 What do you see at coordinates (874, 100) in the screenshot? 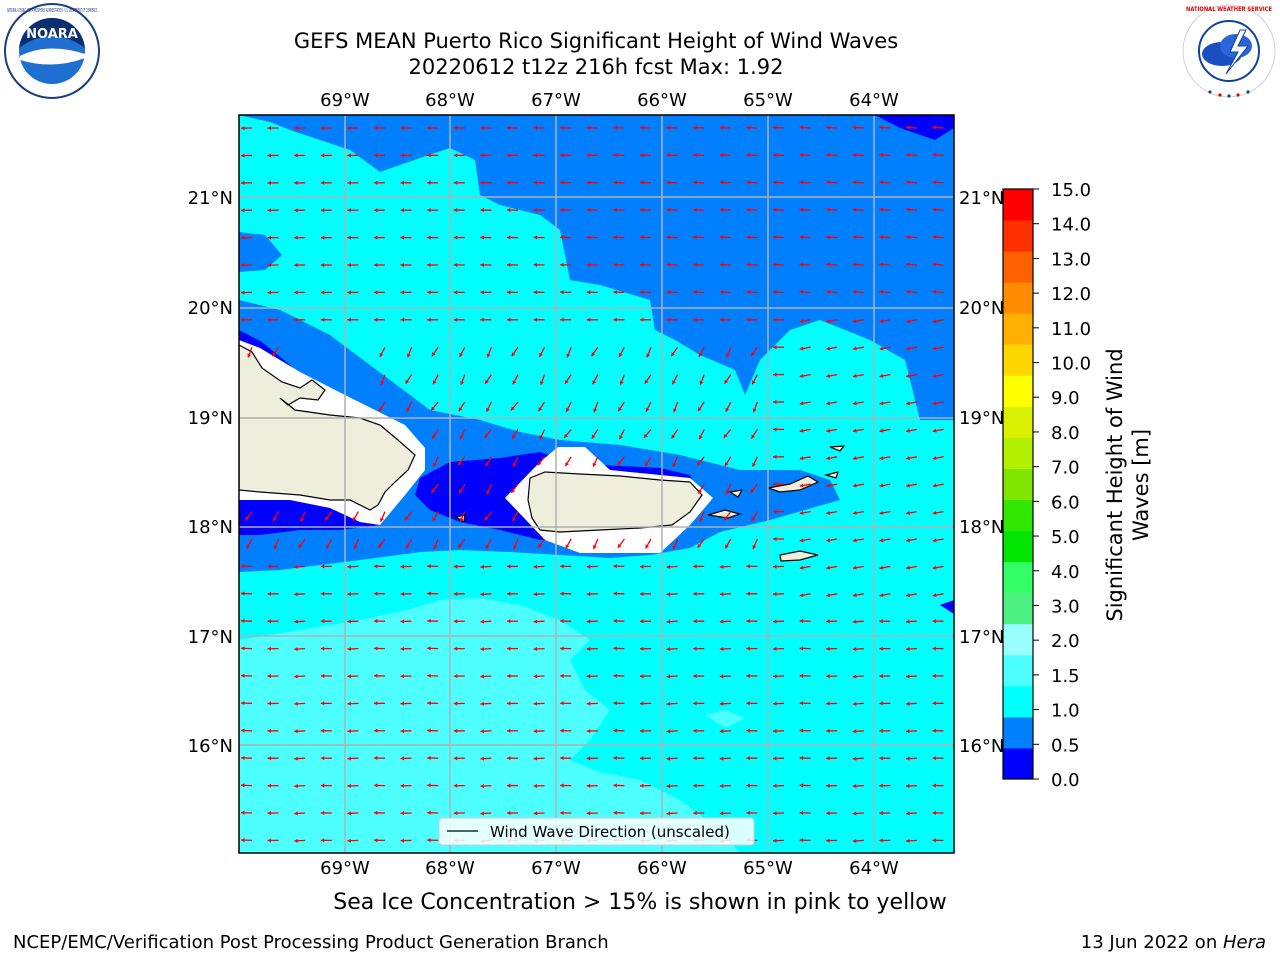
I see `lon-label-top: 64°W` at bounding box center [874, 100].